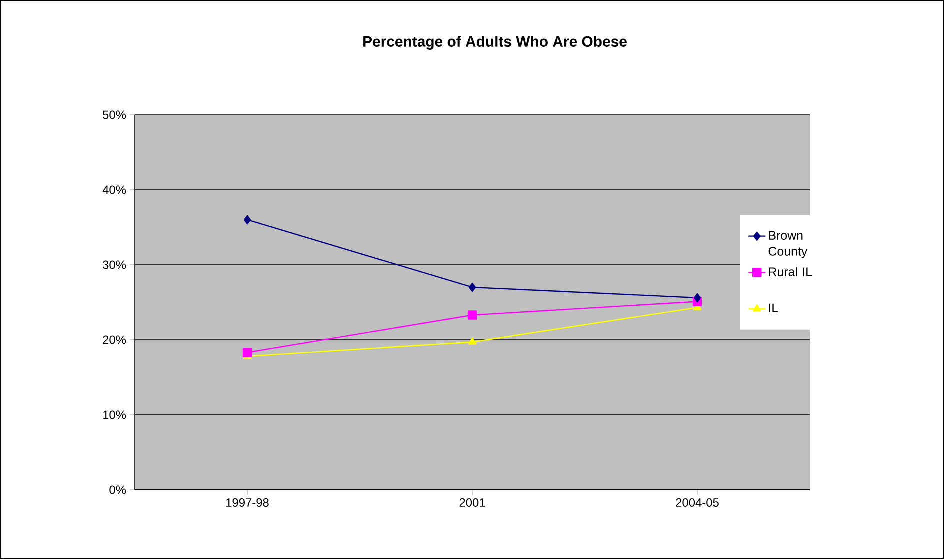 Image resolution: width=944 pixels, height=559 pixels. What do you see at coordinates (247, 502) in the screenshot?
I see `x-tick-label: 1997-98` at bounding box center [247, 502].